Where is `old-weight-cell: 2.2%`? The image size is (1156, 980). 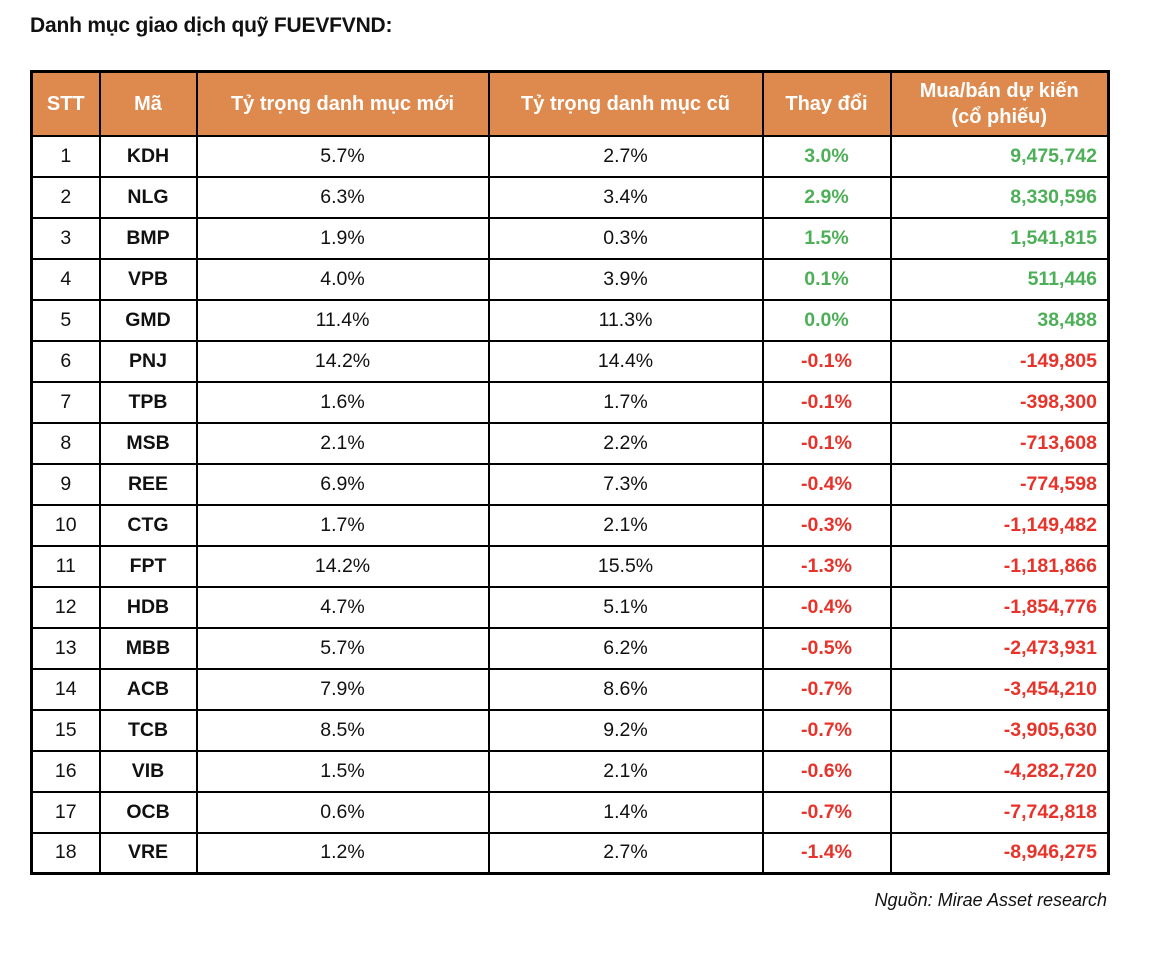 old-weight-cell: 2.2% is located at coordinates (625, 443).